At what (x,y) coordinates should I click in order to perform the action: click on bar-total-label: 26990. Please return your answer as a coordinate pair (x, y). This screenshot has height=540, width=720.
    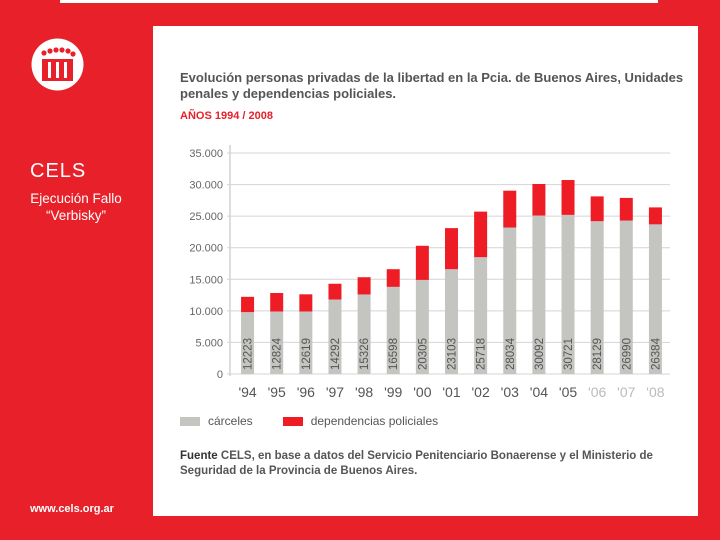
    Looking at the image, I should click on (627, 354).